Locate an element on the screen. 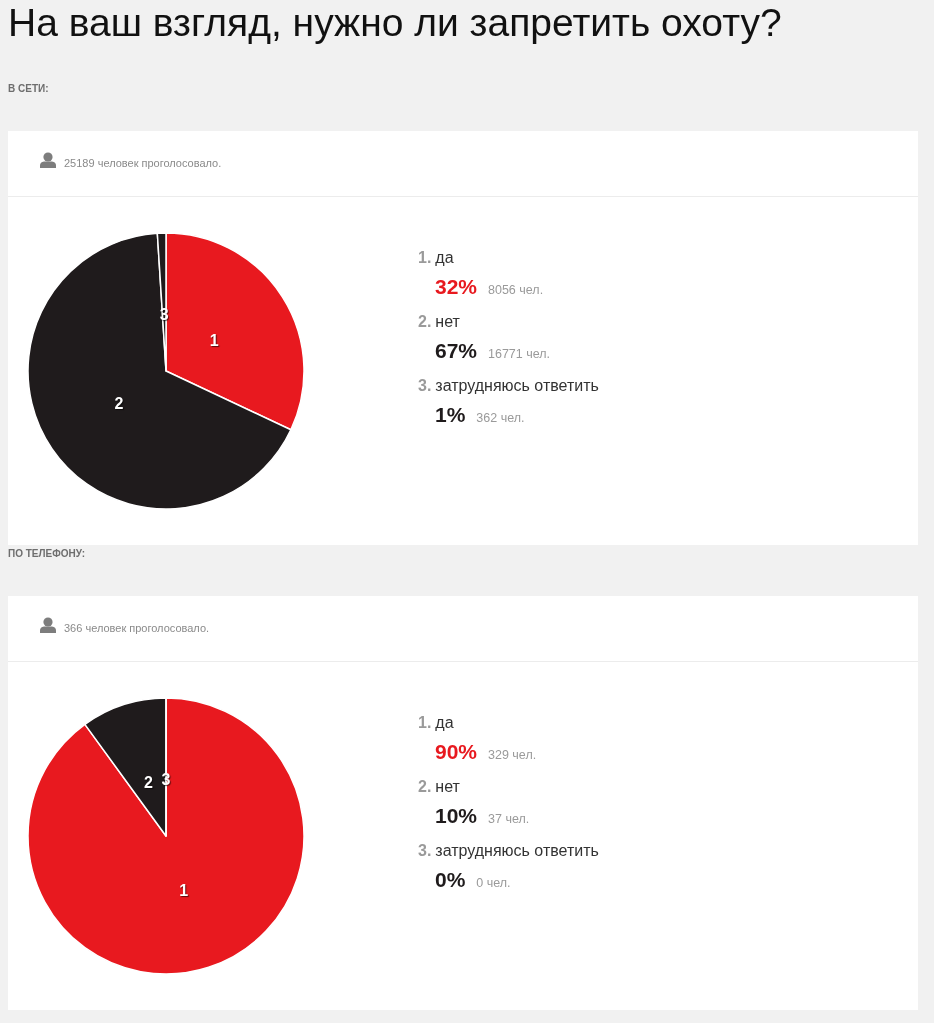 The image size is (934, 1023). chart-subtitle: В СЕТИ: is located at coordinates (28, 88).